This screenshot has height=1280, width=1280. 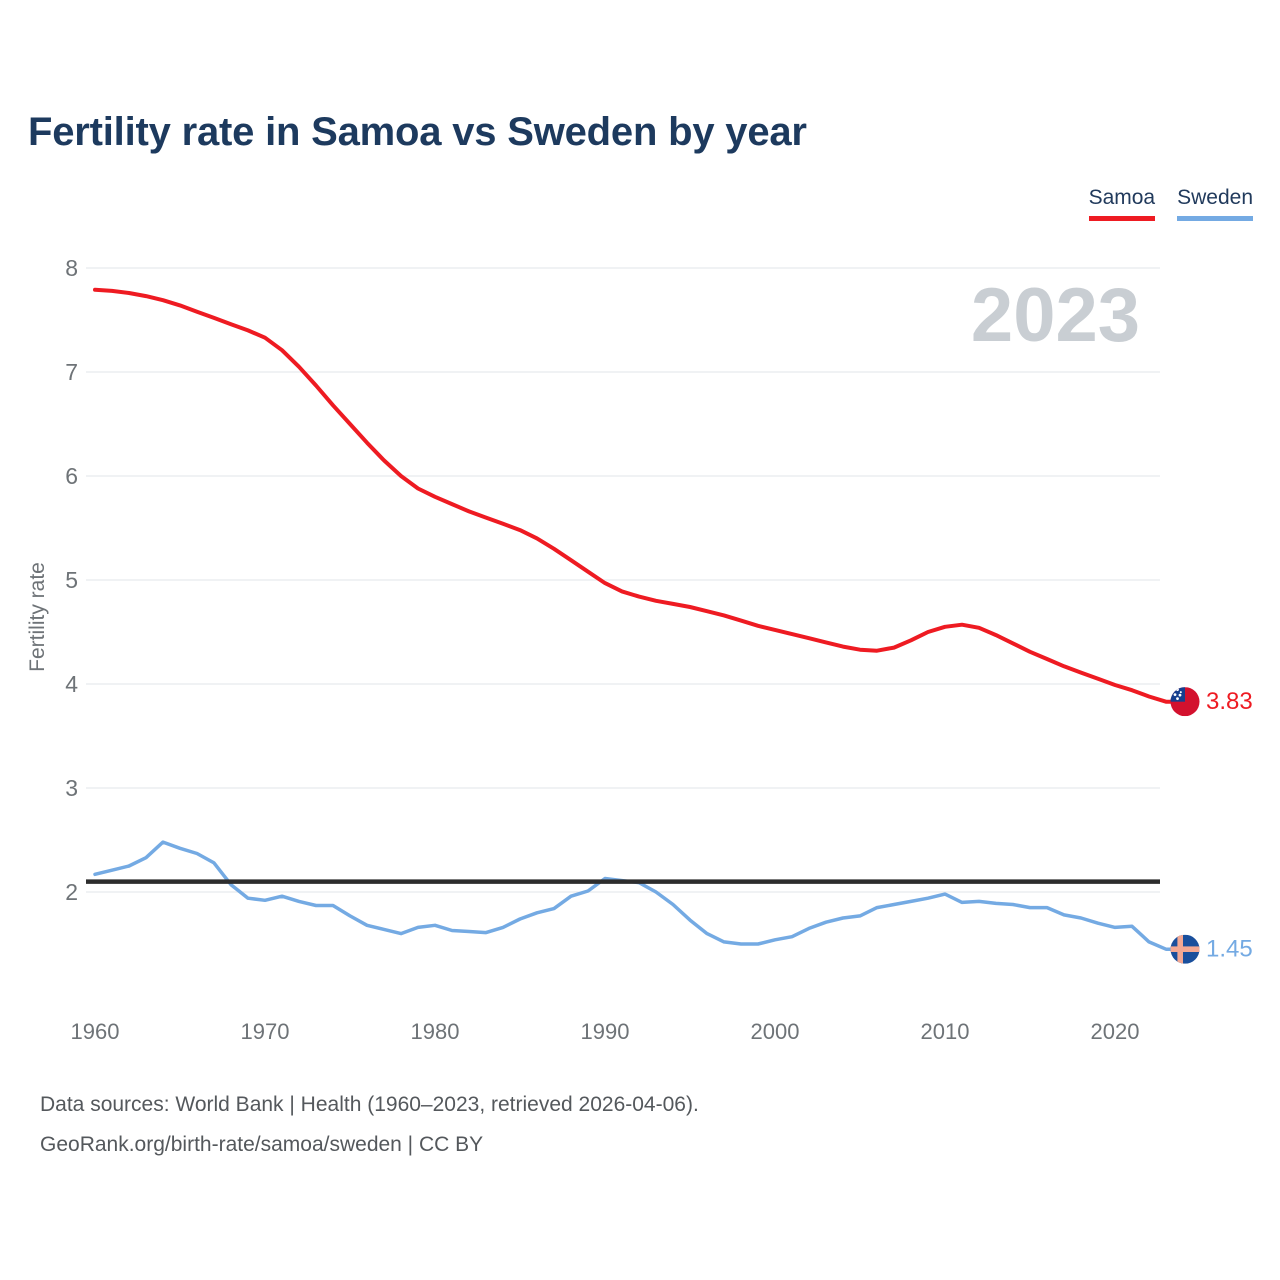 What do you see at coordinates (435, 1031) in the screenshot?
I see `x-tick-label: 1980` at bounding box center [435, 1031].